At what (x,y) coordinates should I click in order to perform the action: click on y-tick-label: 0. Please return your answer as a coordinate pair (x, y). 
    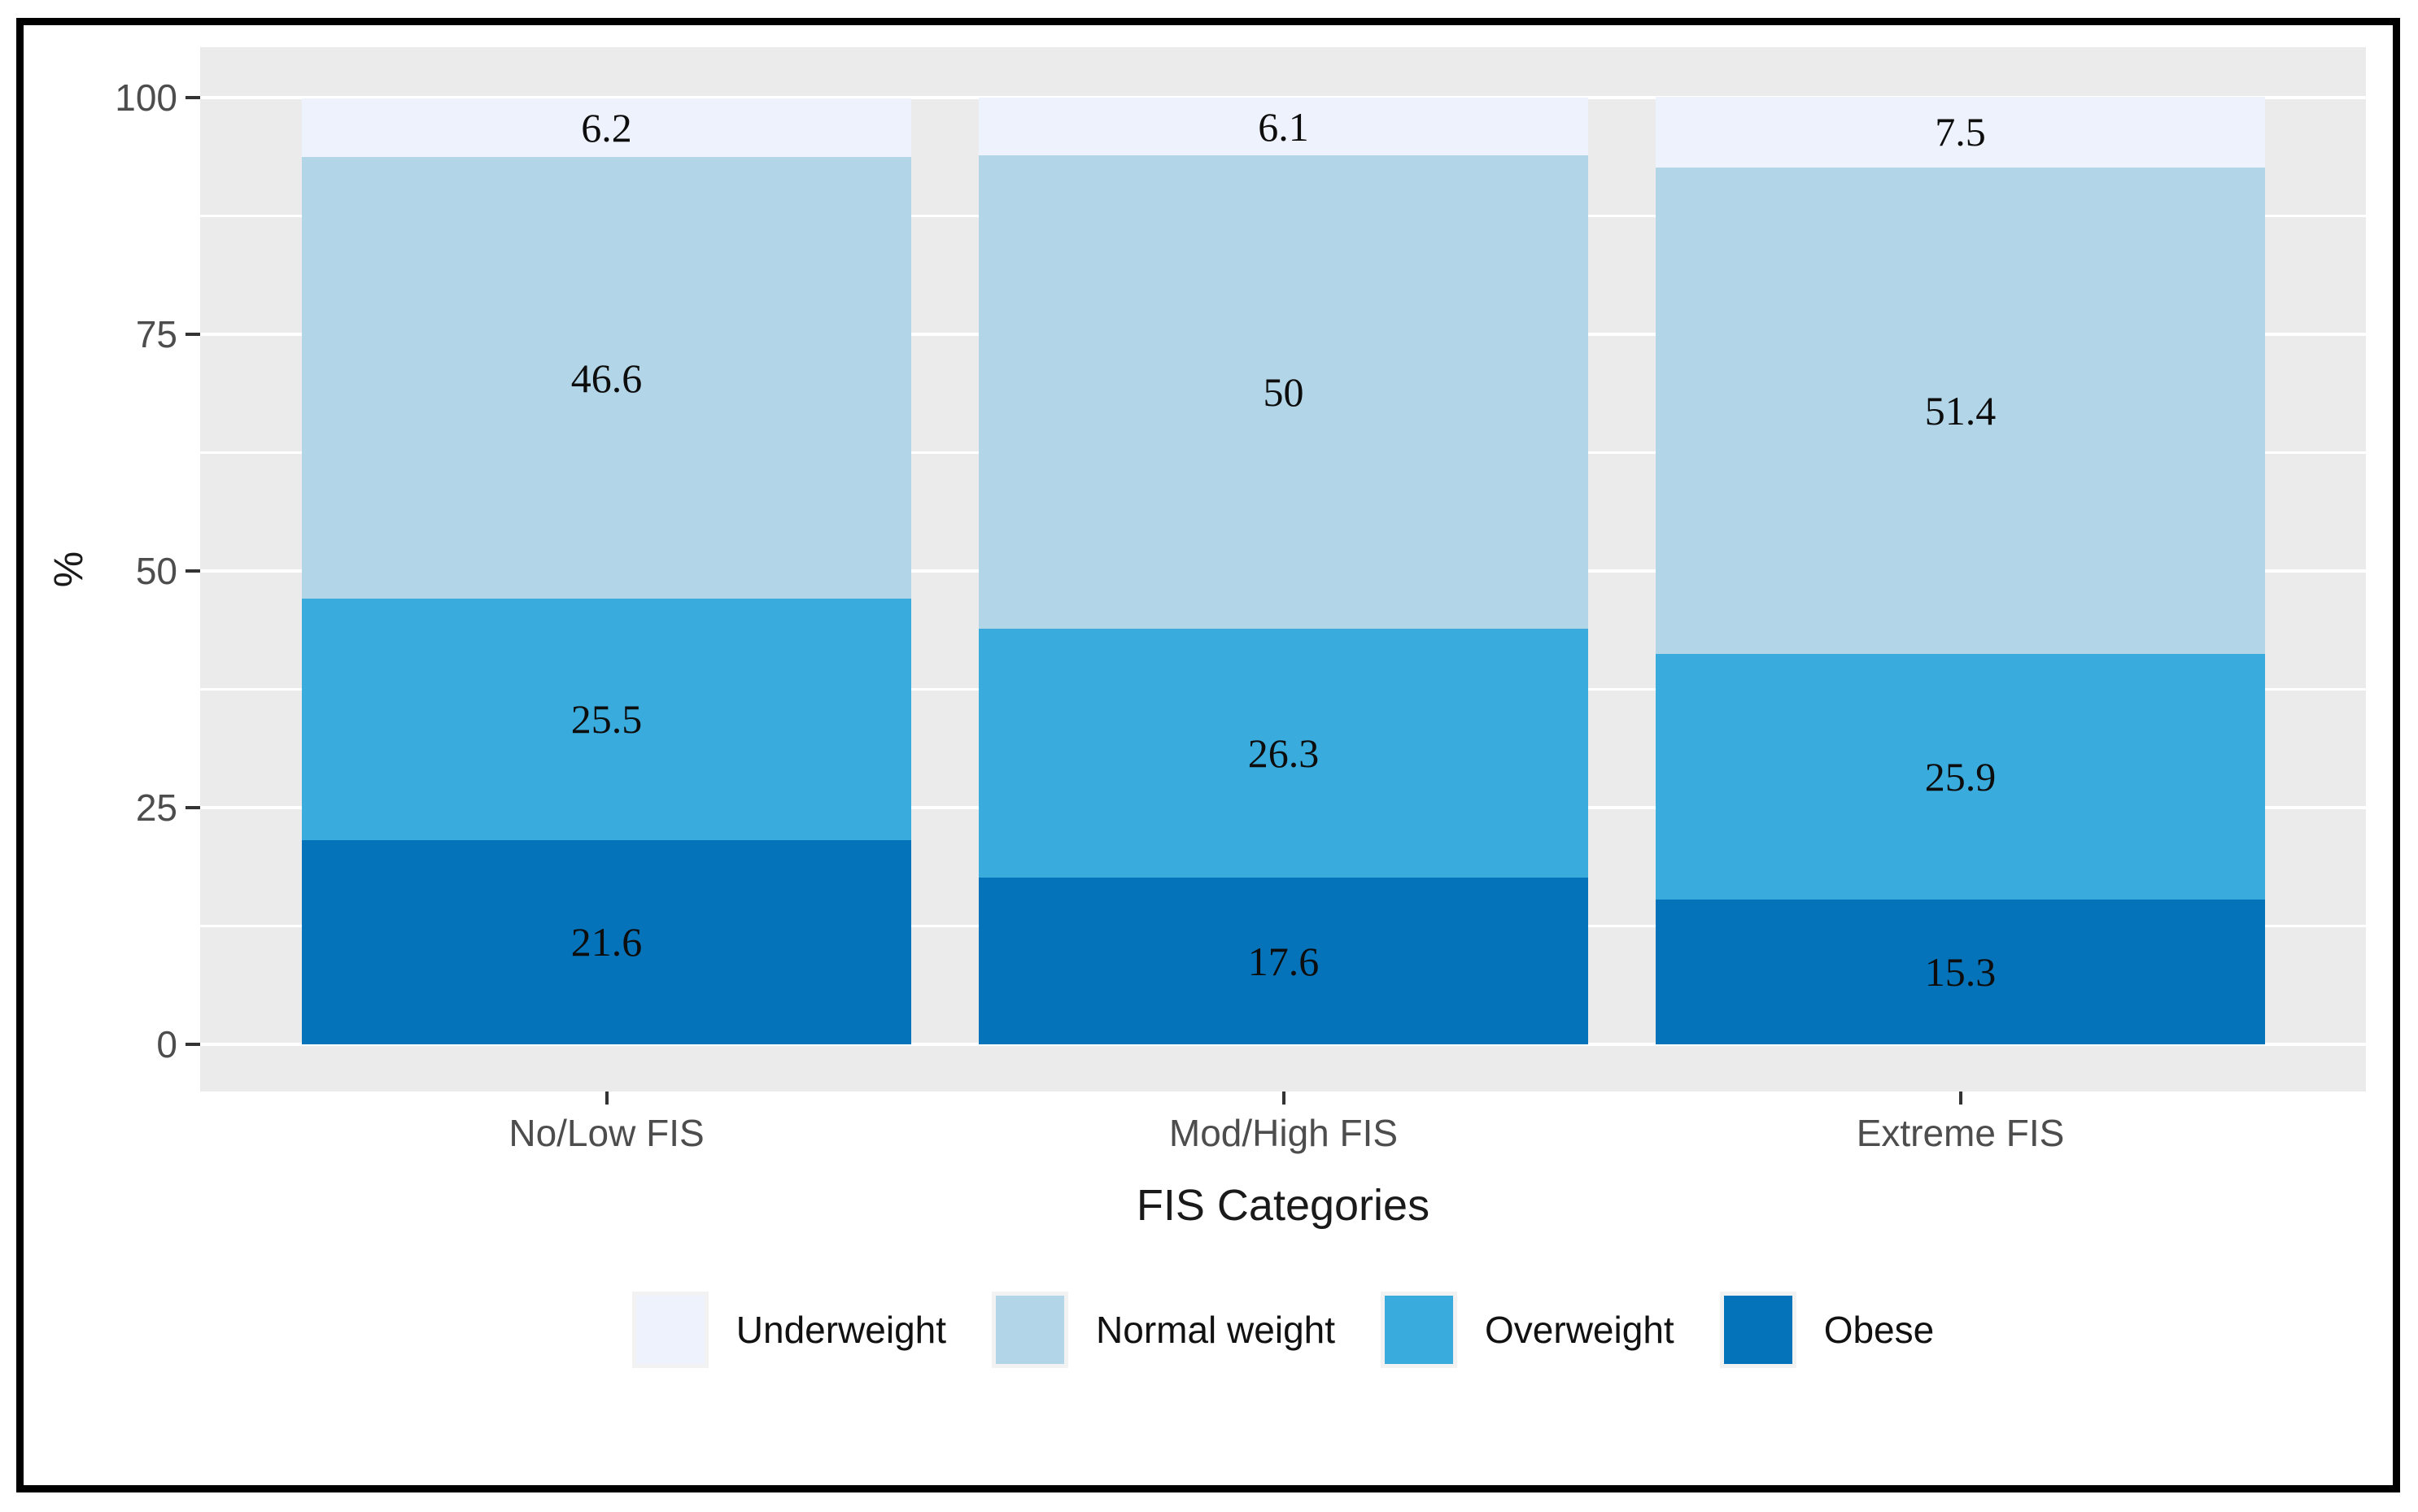
    Looking at the image, I should click on (166, 1044).